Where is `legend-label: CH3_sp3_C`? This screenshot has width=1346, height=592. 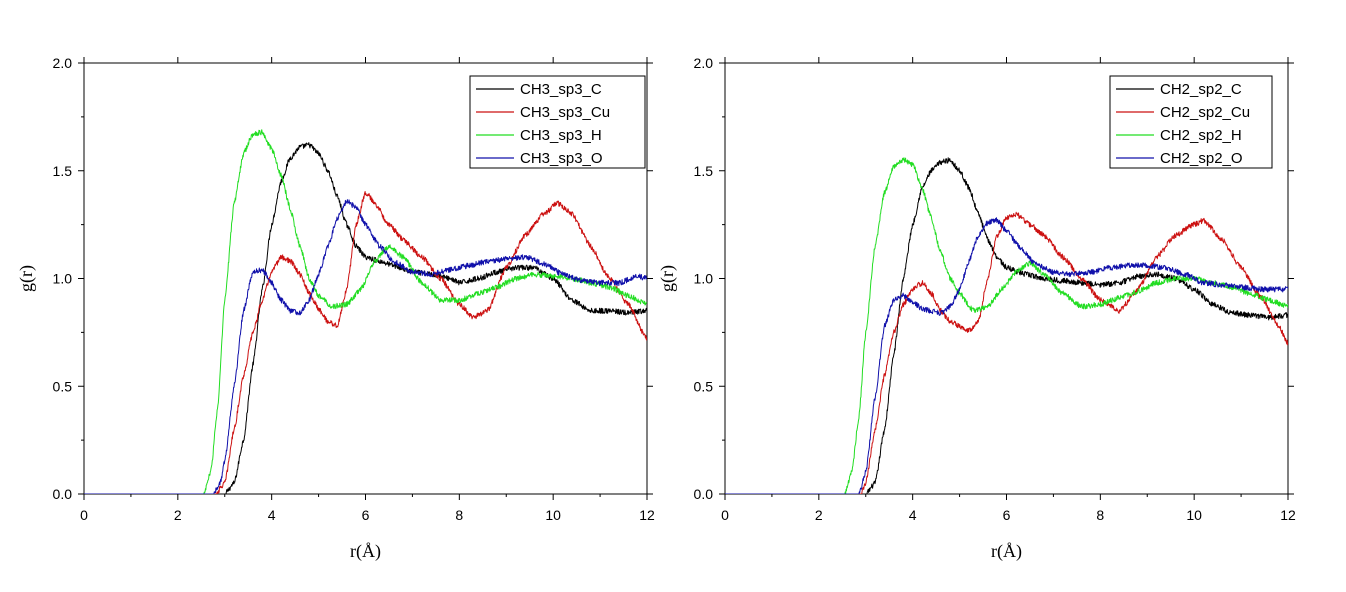
legend-label: CH3_sp3_C is located at coordinates (561, 89).